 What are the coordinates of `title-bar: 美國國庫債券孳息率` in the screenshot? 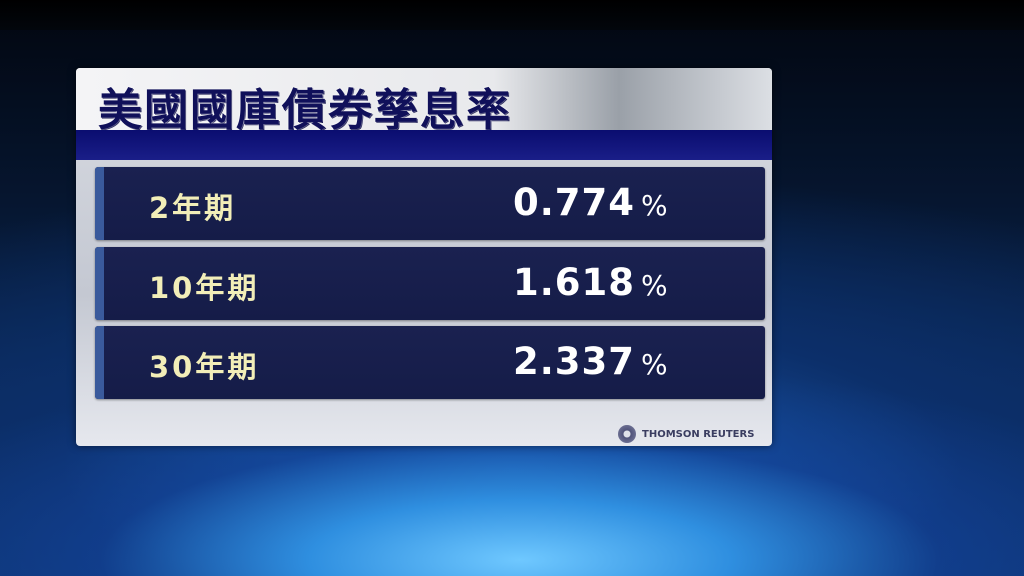 It's located at (424, 102).